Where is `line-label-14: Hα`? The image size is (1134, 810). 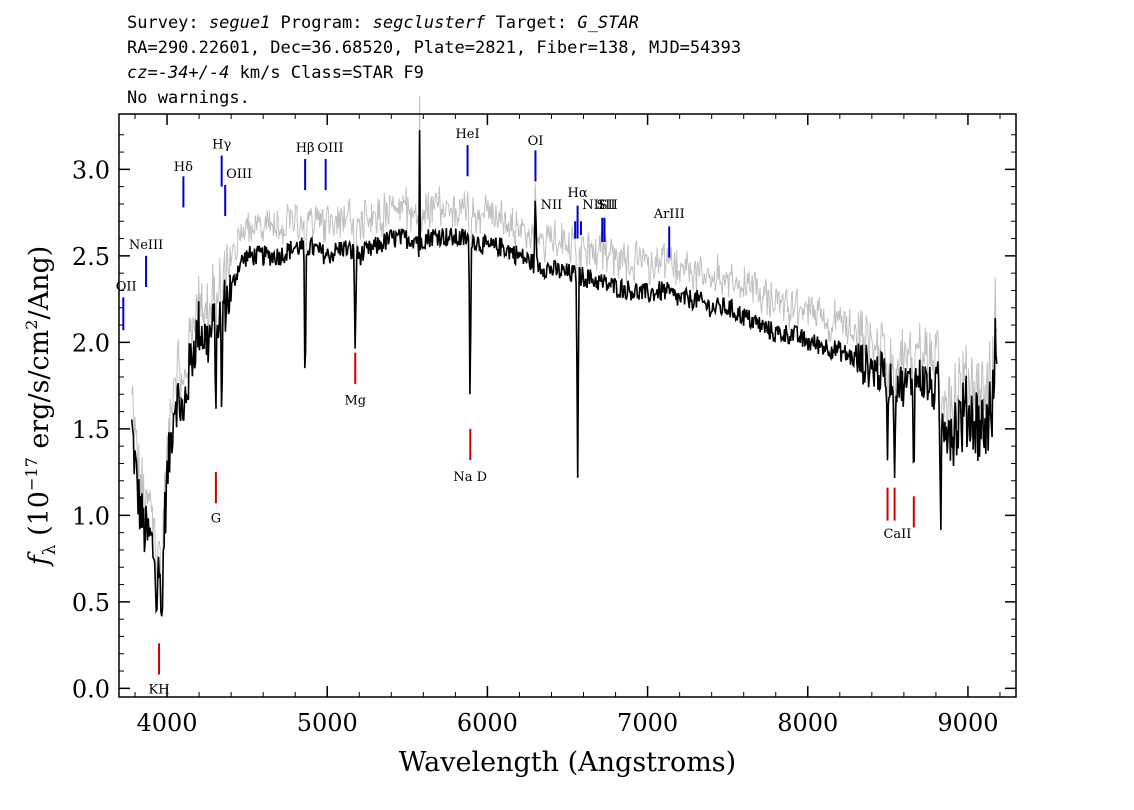
line-label-14: Hα is located at coordinates (578, 193).